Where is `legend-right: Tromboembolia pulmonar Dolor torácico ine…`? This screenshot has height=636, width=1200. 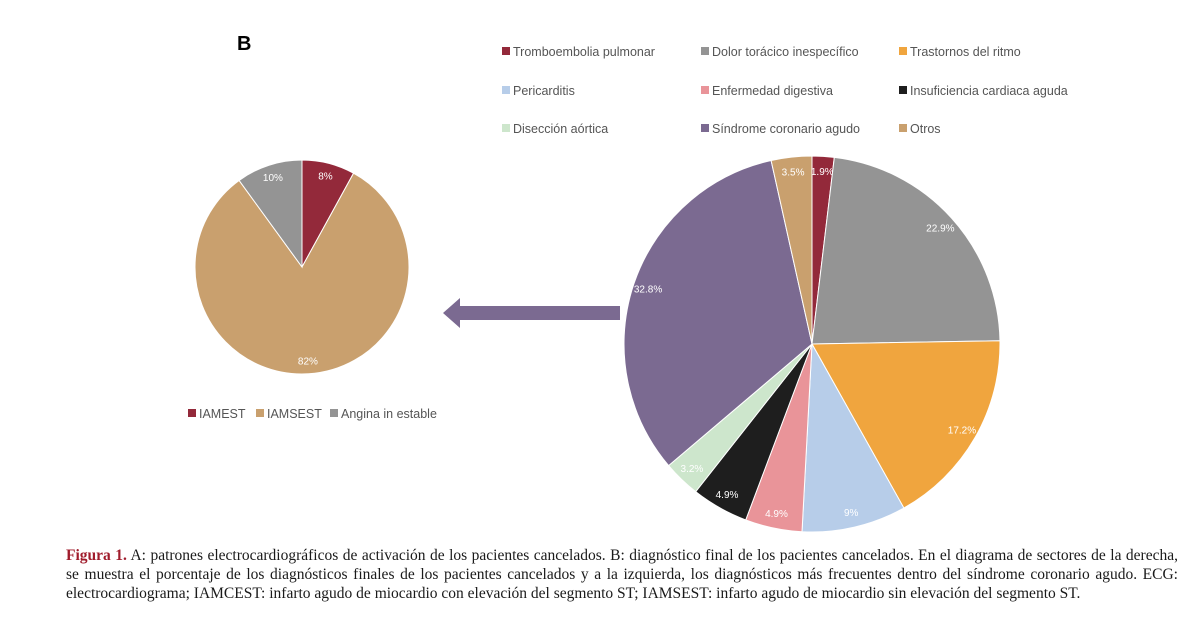
legend-right: Tromboembolia pulmonar Dolor torácico ine… is located at coordinates (785, 90).